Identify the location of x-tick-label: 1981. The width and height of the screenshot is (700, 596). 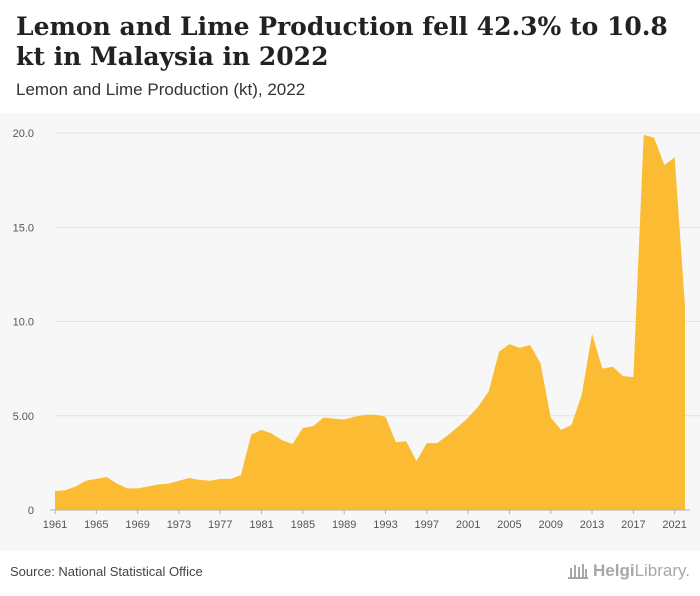
(261, 525).